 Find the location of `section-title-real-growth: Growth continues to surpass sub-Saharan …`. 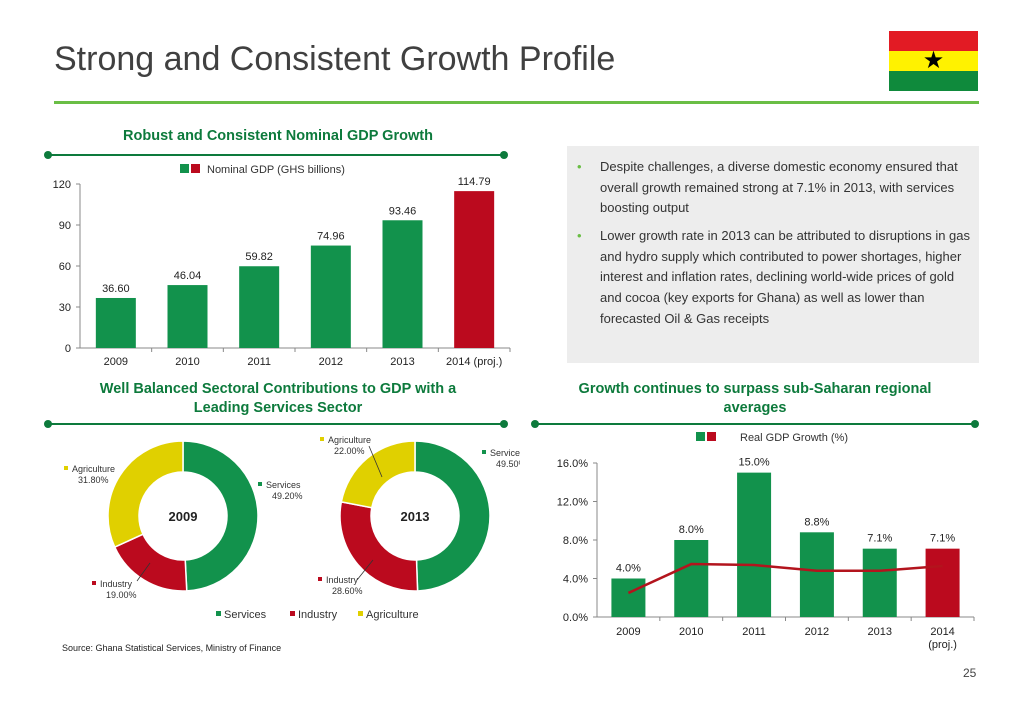

section-title-real-growth: Growth continues to surpass sub-Saharan … is located at coordinates (755, 399).